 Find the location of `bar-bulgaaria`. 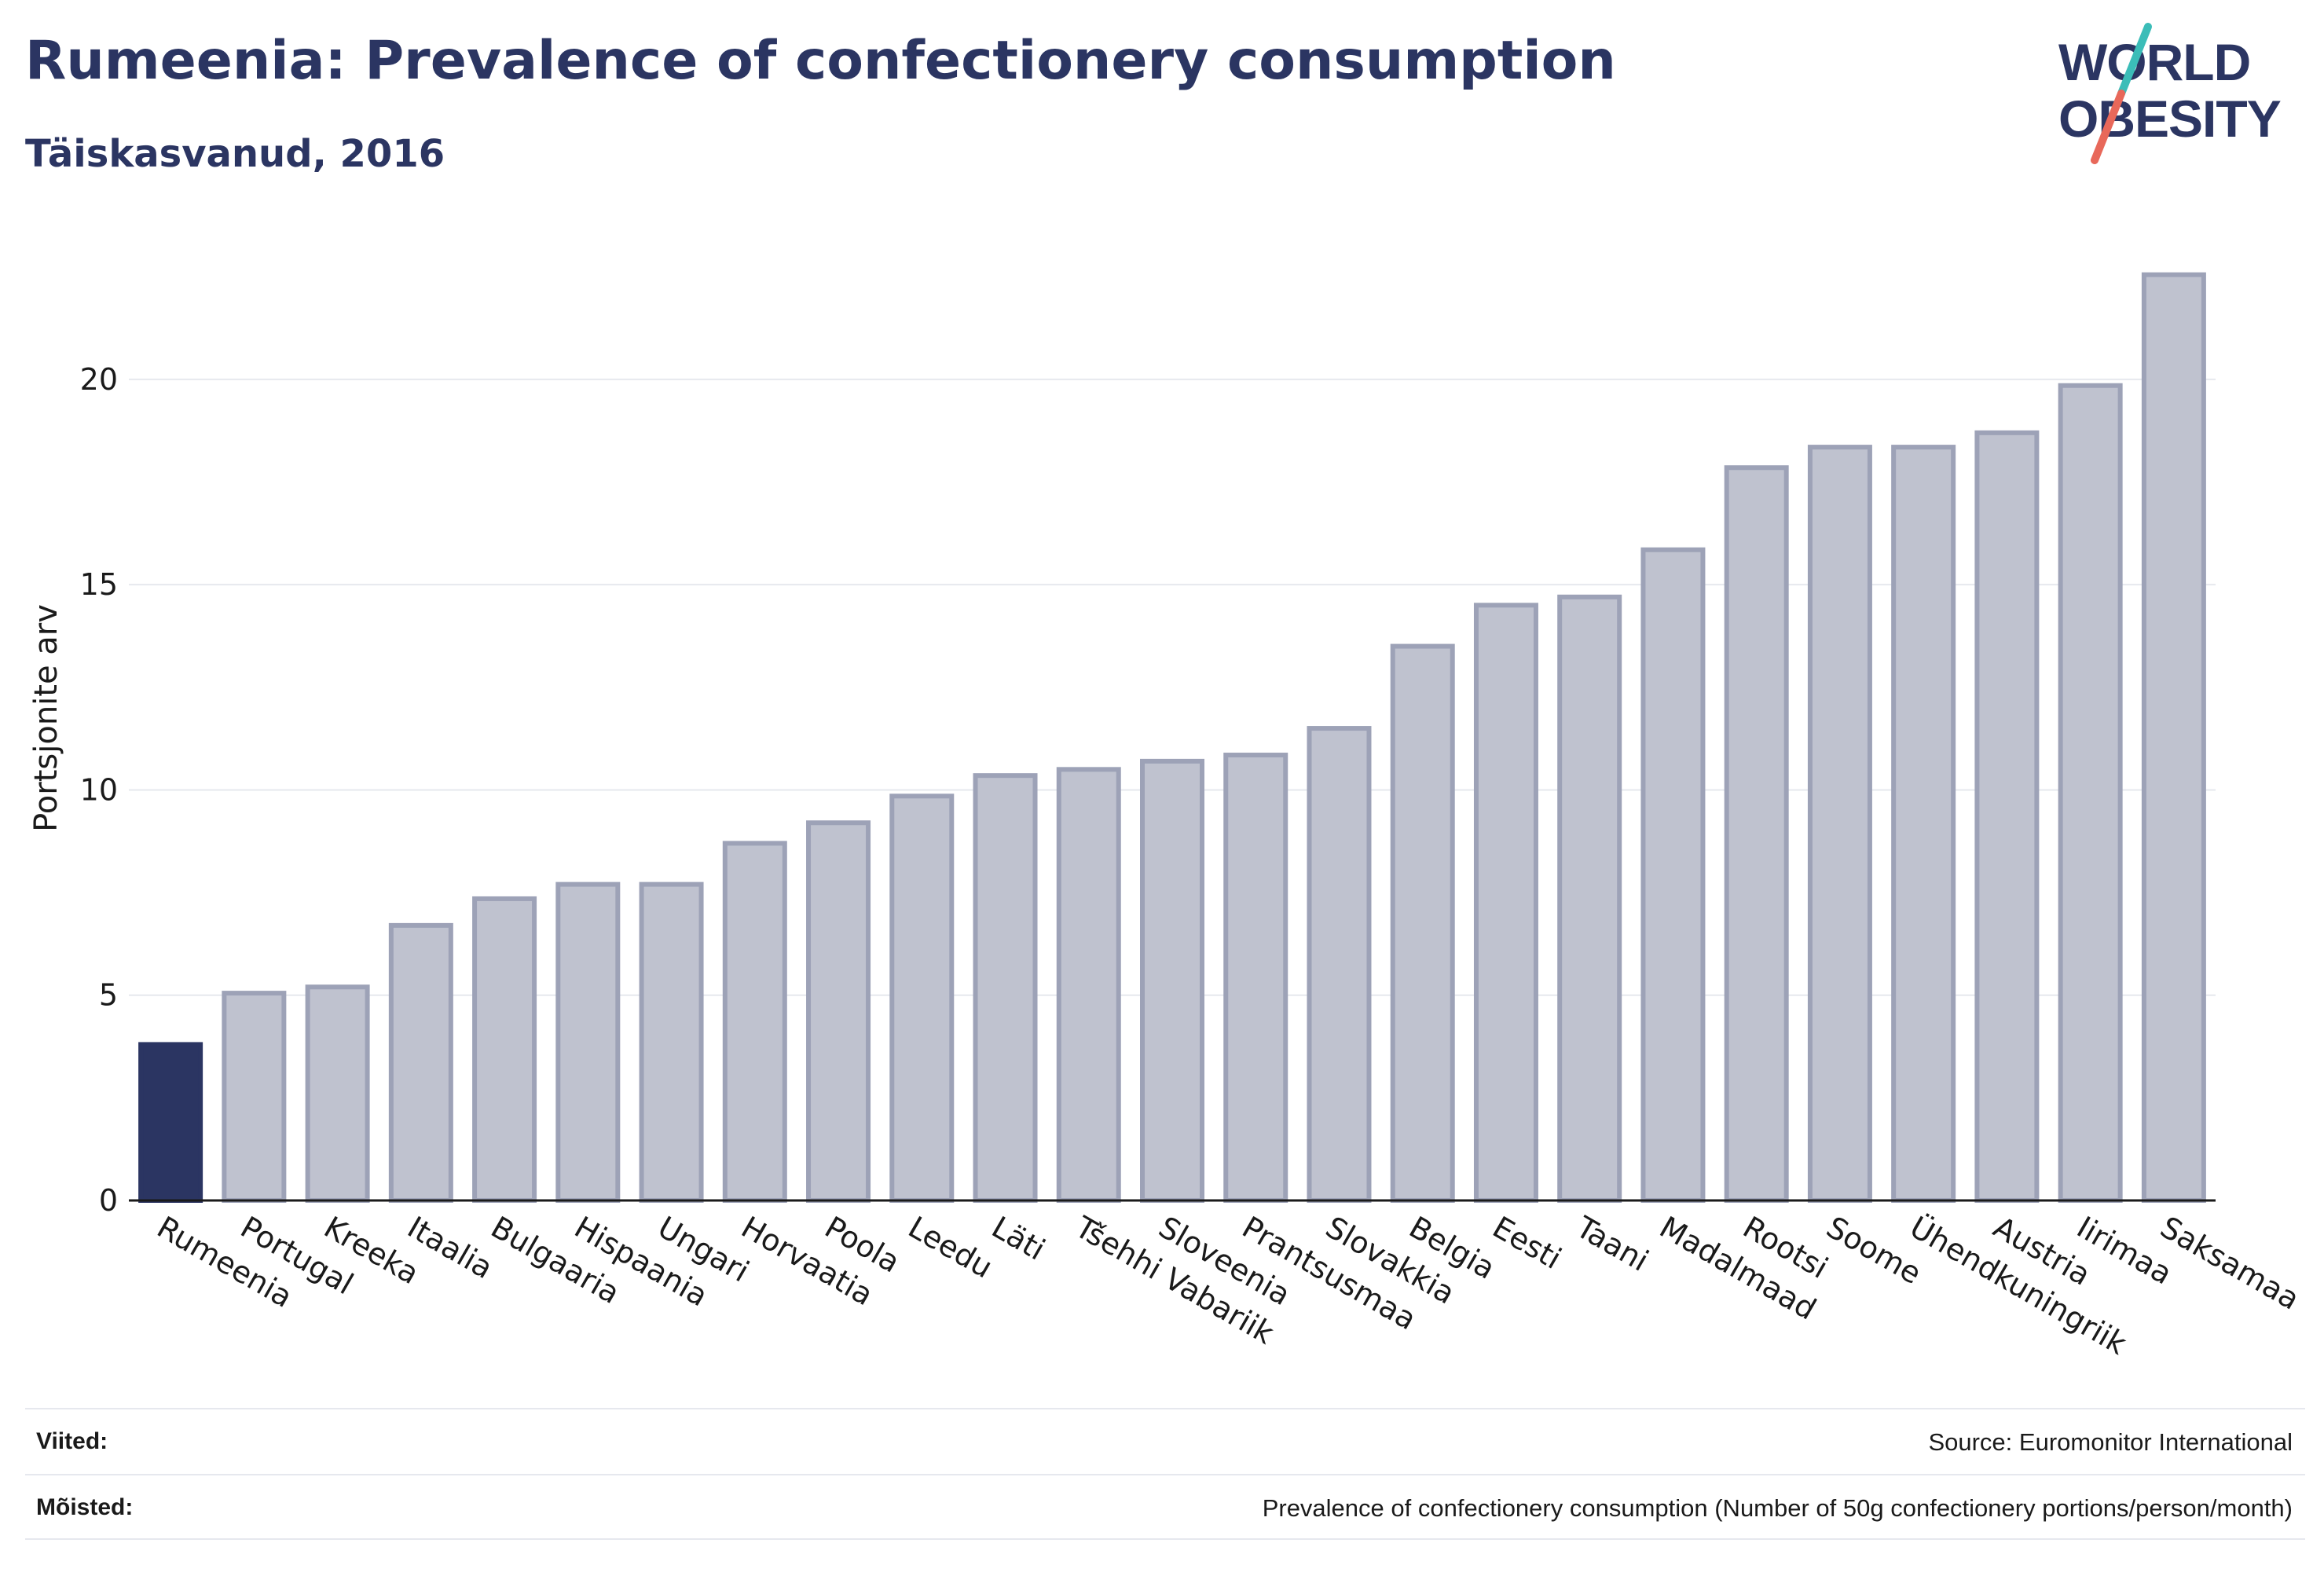

bar-bulgaaria is located at coordinates (504, 1050).